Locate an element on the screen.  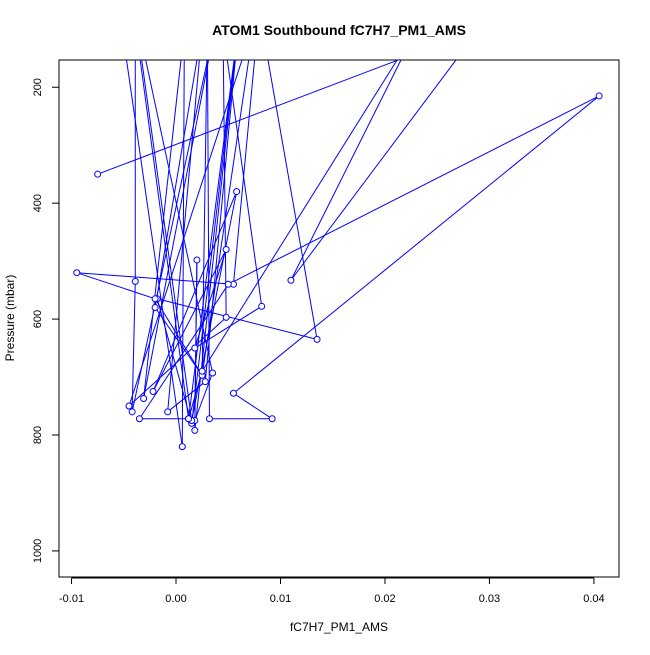
x-tick-label: 0.02 is located at coordinates (384, 599).